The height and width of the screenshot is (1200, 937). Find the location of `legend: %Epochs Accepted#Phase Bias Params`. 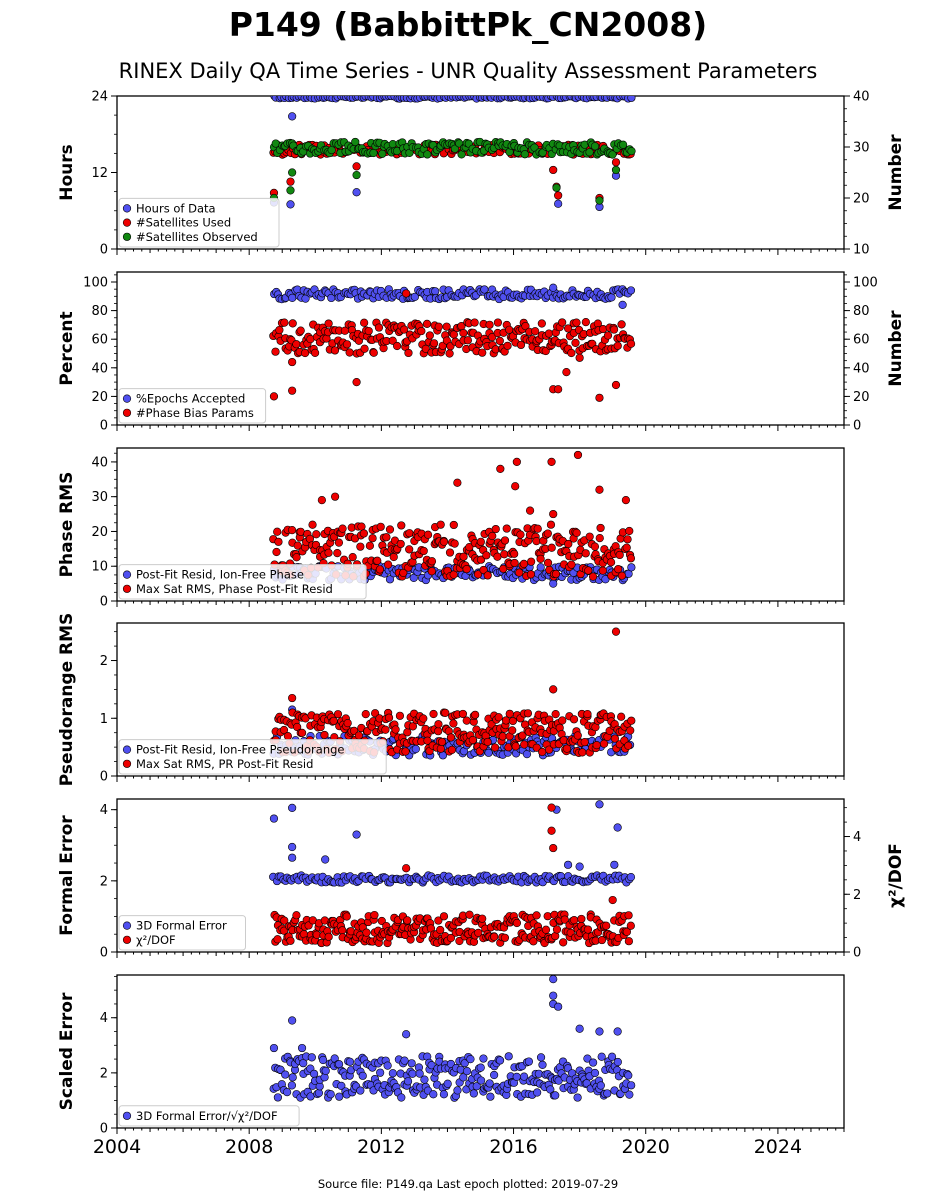

legend: %Epochs Accepted#Phase Bias Params is located at coordinates (192, 406).